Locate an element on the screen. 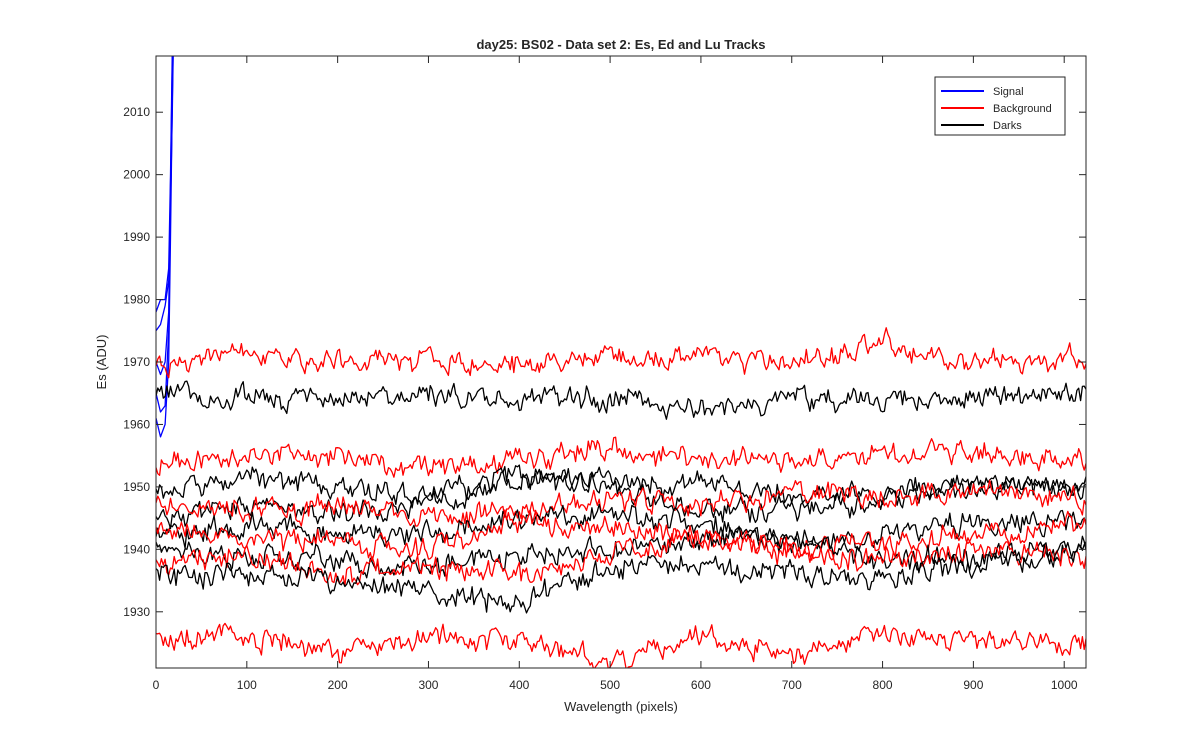 The height and width of the screenshot is (750, 1200). x-axis-label: Wavelength (pixels) is located at coordinates (621, 706).